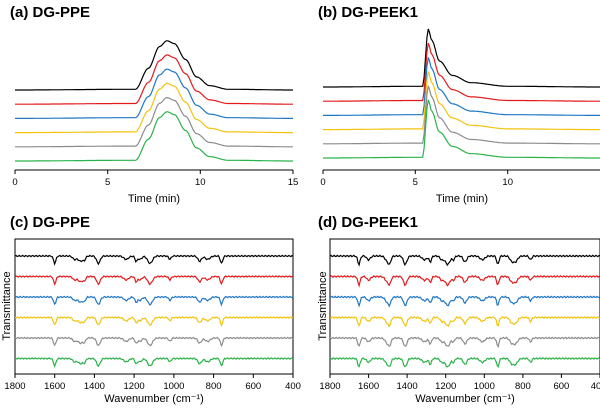 This screenshot has width=600, height=408. Describe the element at coordinates (507, 182) in the screenshot. I see `panel-b-tick-label: 10` at that location.